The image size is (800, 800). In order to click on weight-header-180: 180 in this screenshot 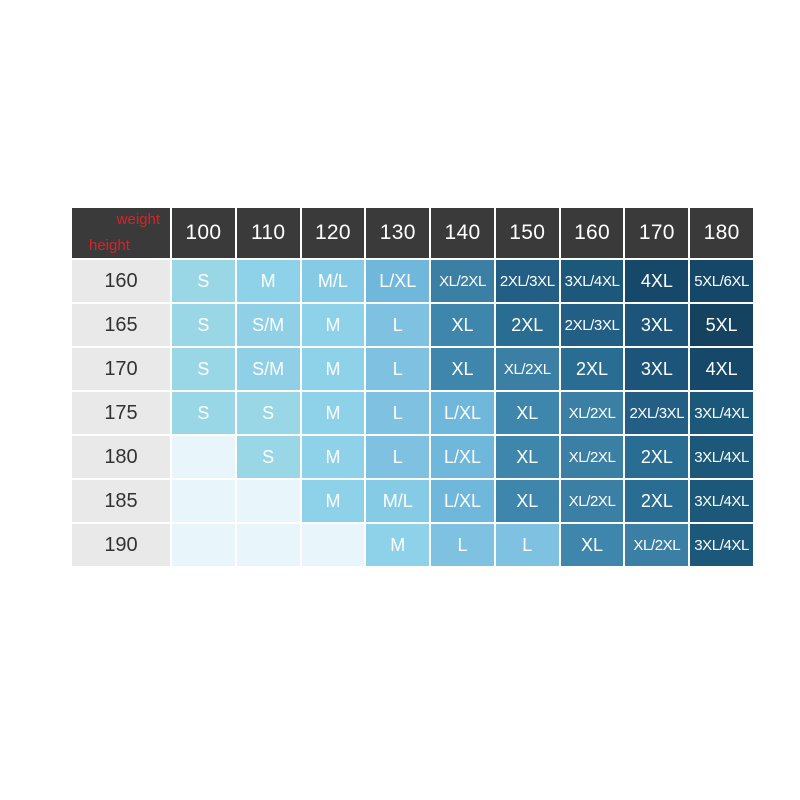, I will do `click(721, 233)`.